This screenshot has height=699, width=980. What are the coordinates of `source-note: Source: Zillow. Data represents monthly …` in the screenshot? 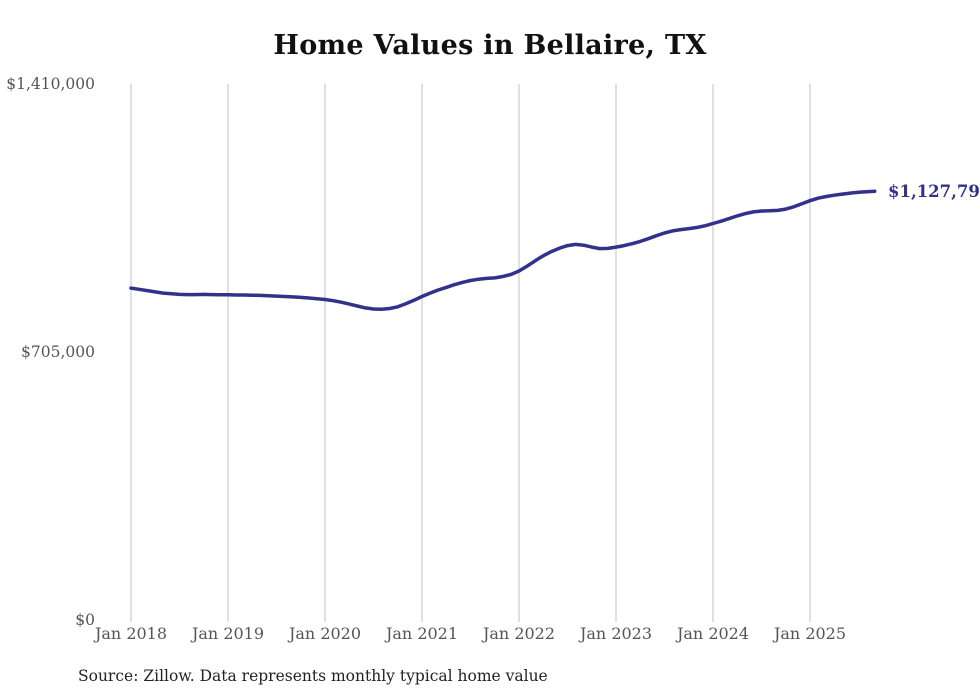 It's located at (313, 676).